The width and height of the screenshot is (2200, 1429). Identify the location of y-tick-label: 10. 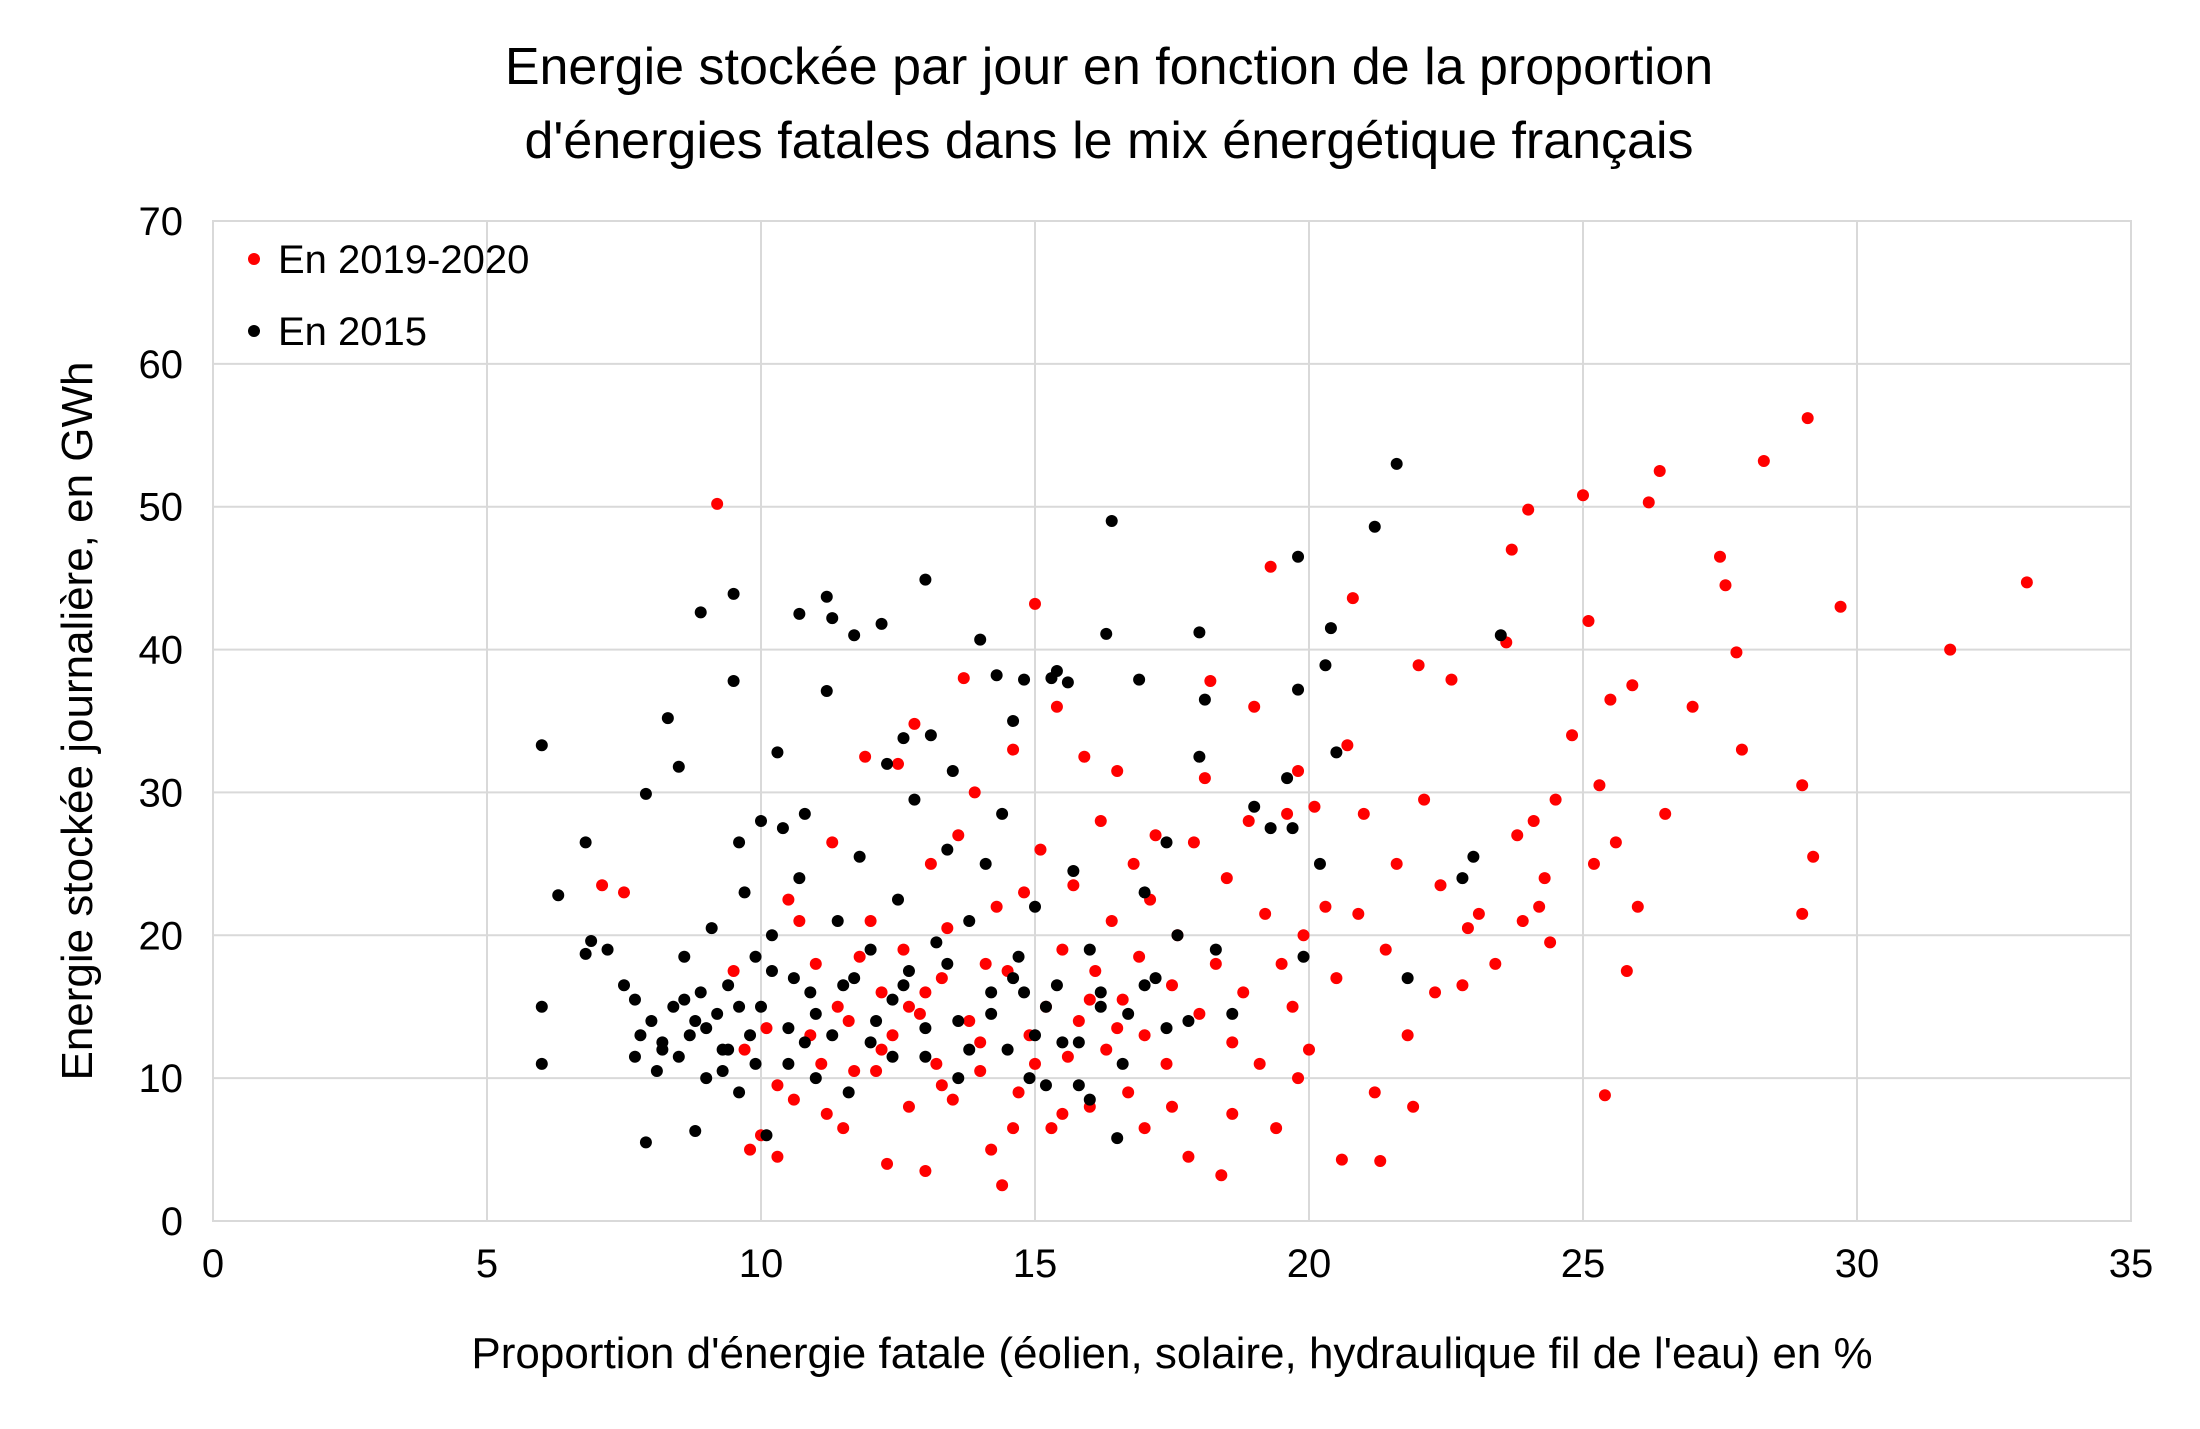
(161, 1079).